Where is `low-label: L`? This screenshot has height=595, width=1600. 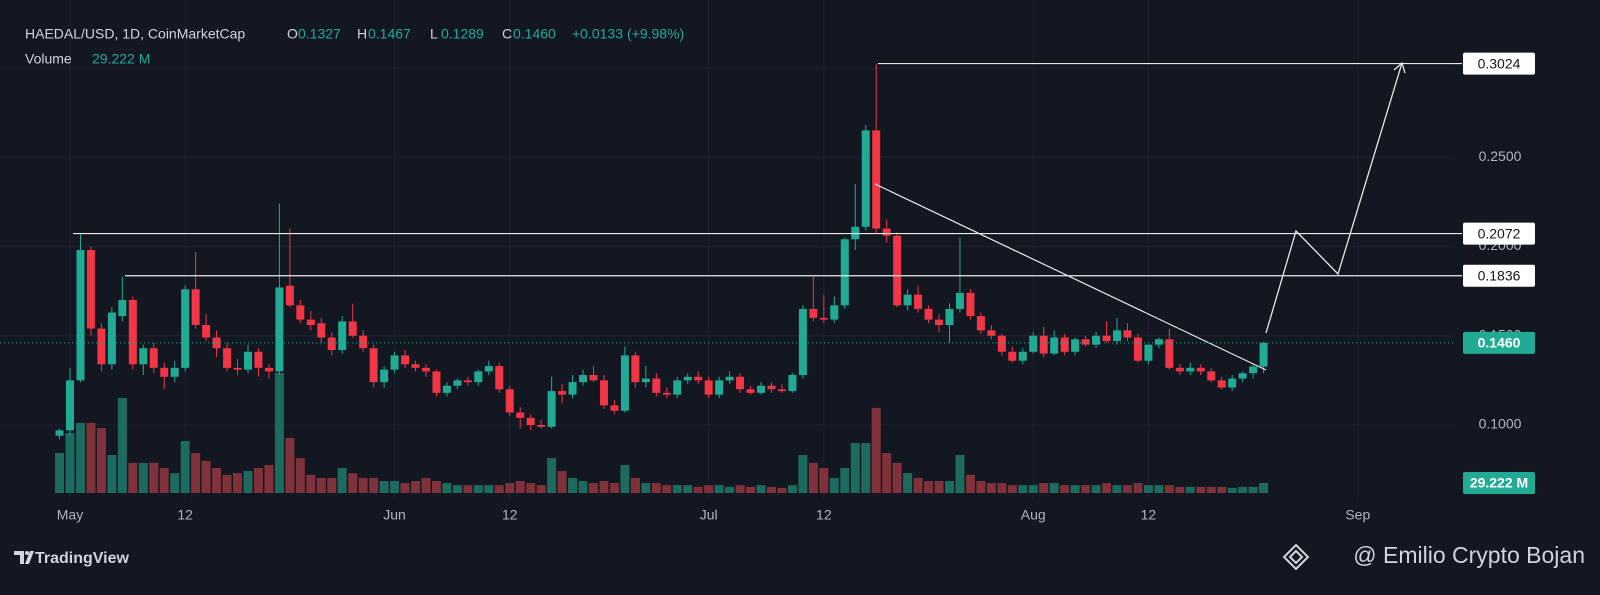 low-label: L is located at coordinates (434, 34).